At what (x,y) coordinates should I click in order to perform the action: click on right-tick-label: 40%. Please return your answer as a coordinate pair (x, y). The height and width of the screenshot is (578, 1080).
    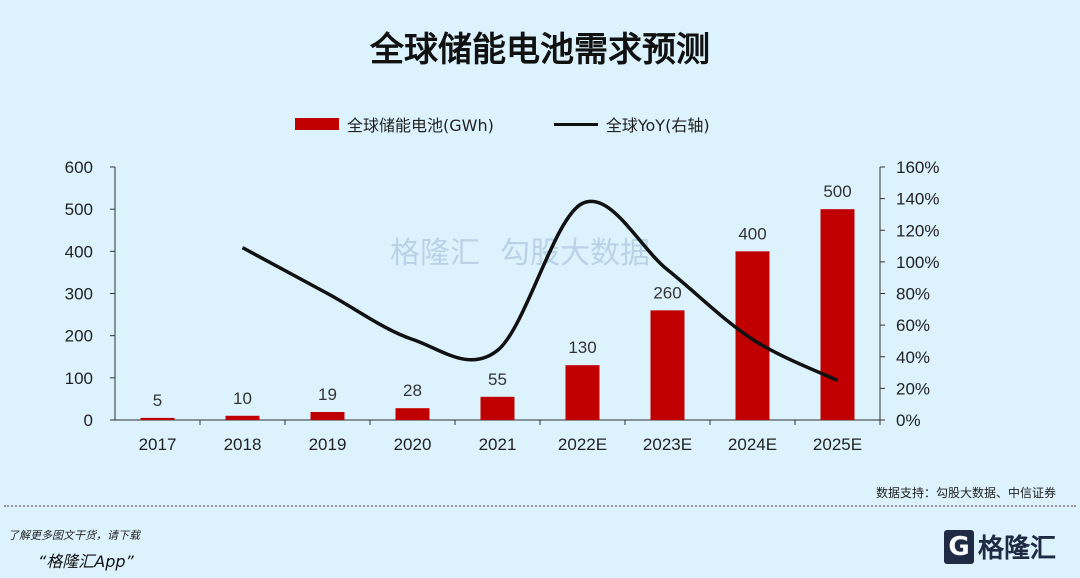
    Looking at the image, I should click on (913, 357).